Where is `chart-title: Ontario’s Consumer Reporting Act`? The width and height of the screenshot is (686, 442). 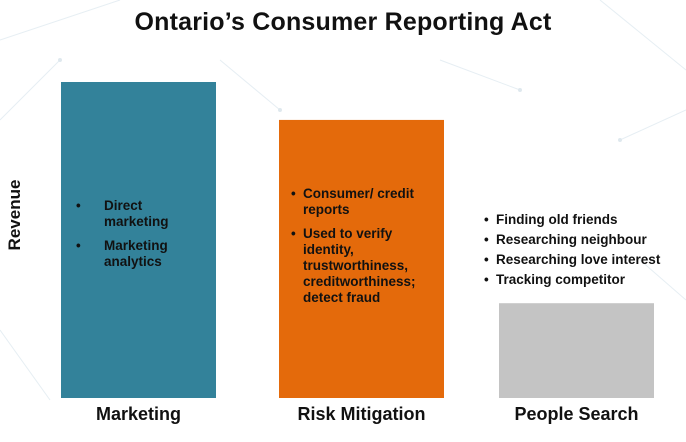
chart-title: Ontario’s Consumer Reporting Act is located at coordinates (343, 22).